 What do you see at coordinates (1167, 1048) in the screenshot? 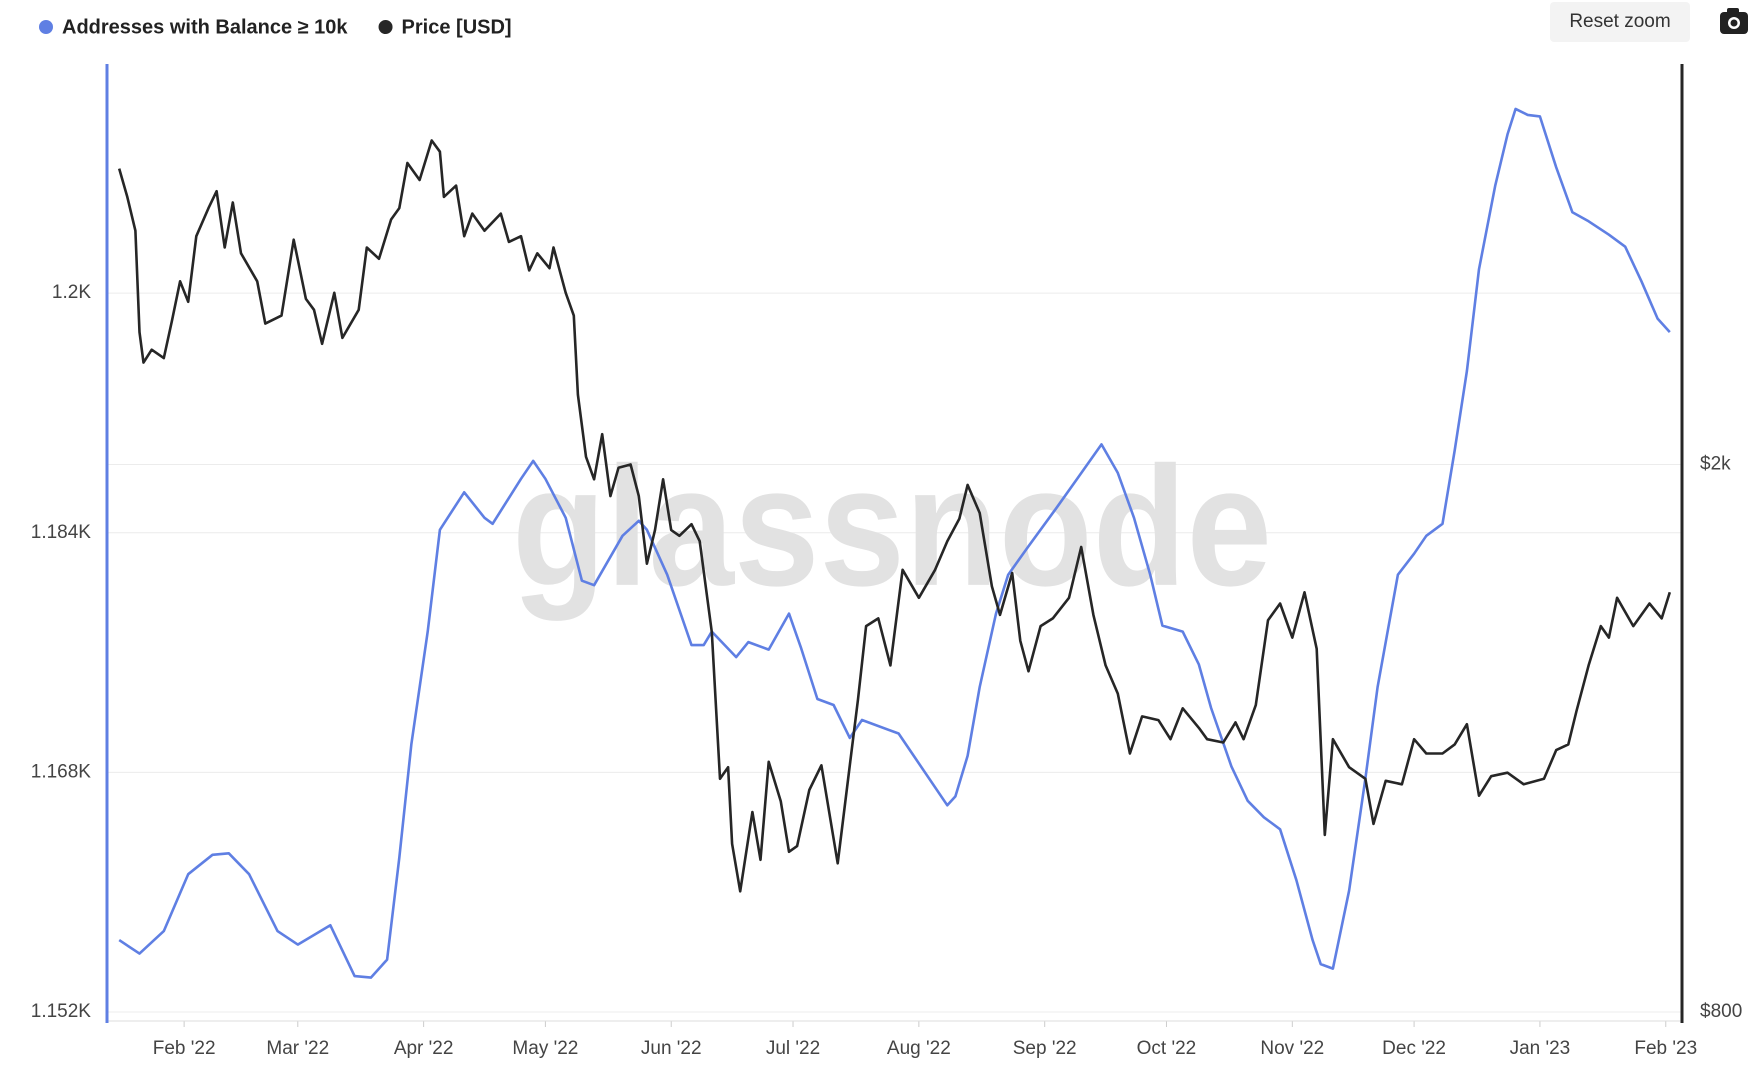
I see `x-tick-label: Oct '22` at bounding box center [1167, 1048].